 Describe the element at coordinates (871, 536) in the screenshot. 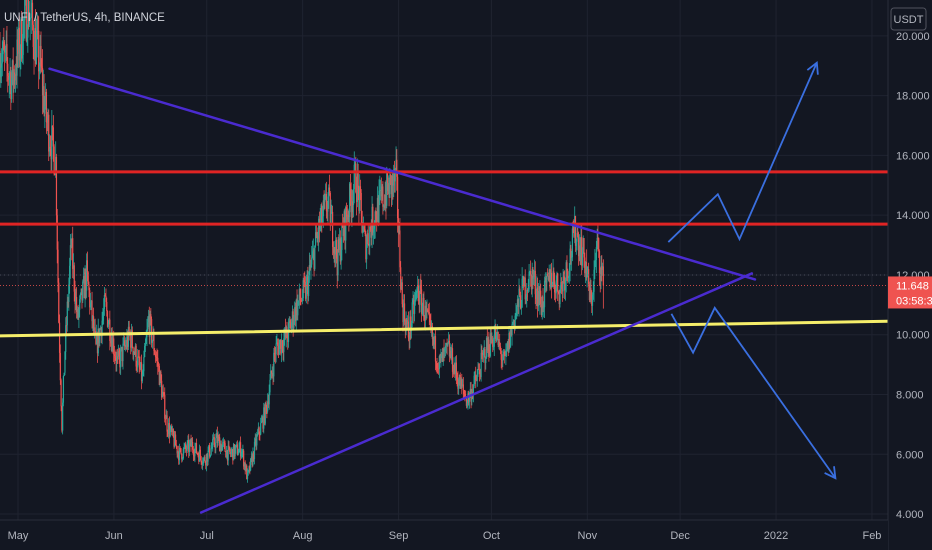

I see `time-tick-label: Feb` at that location.